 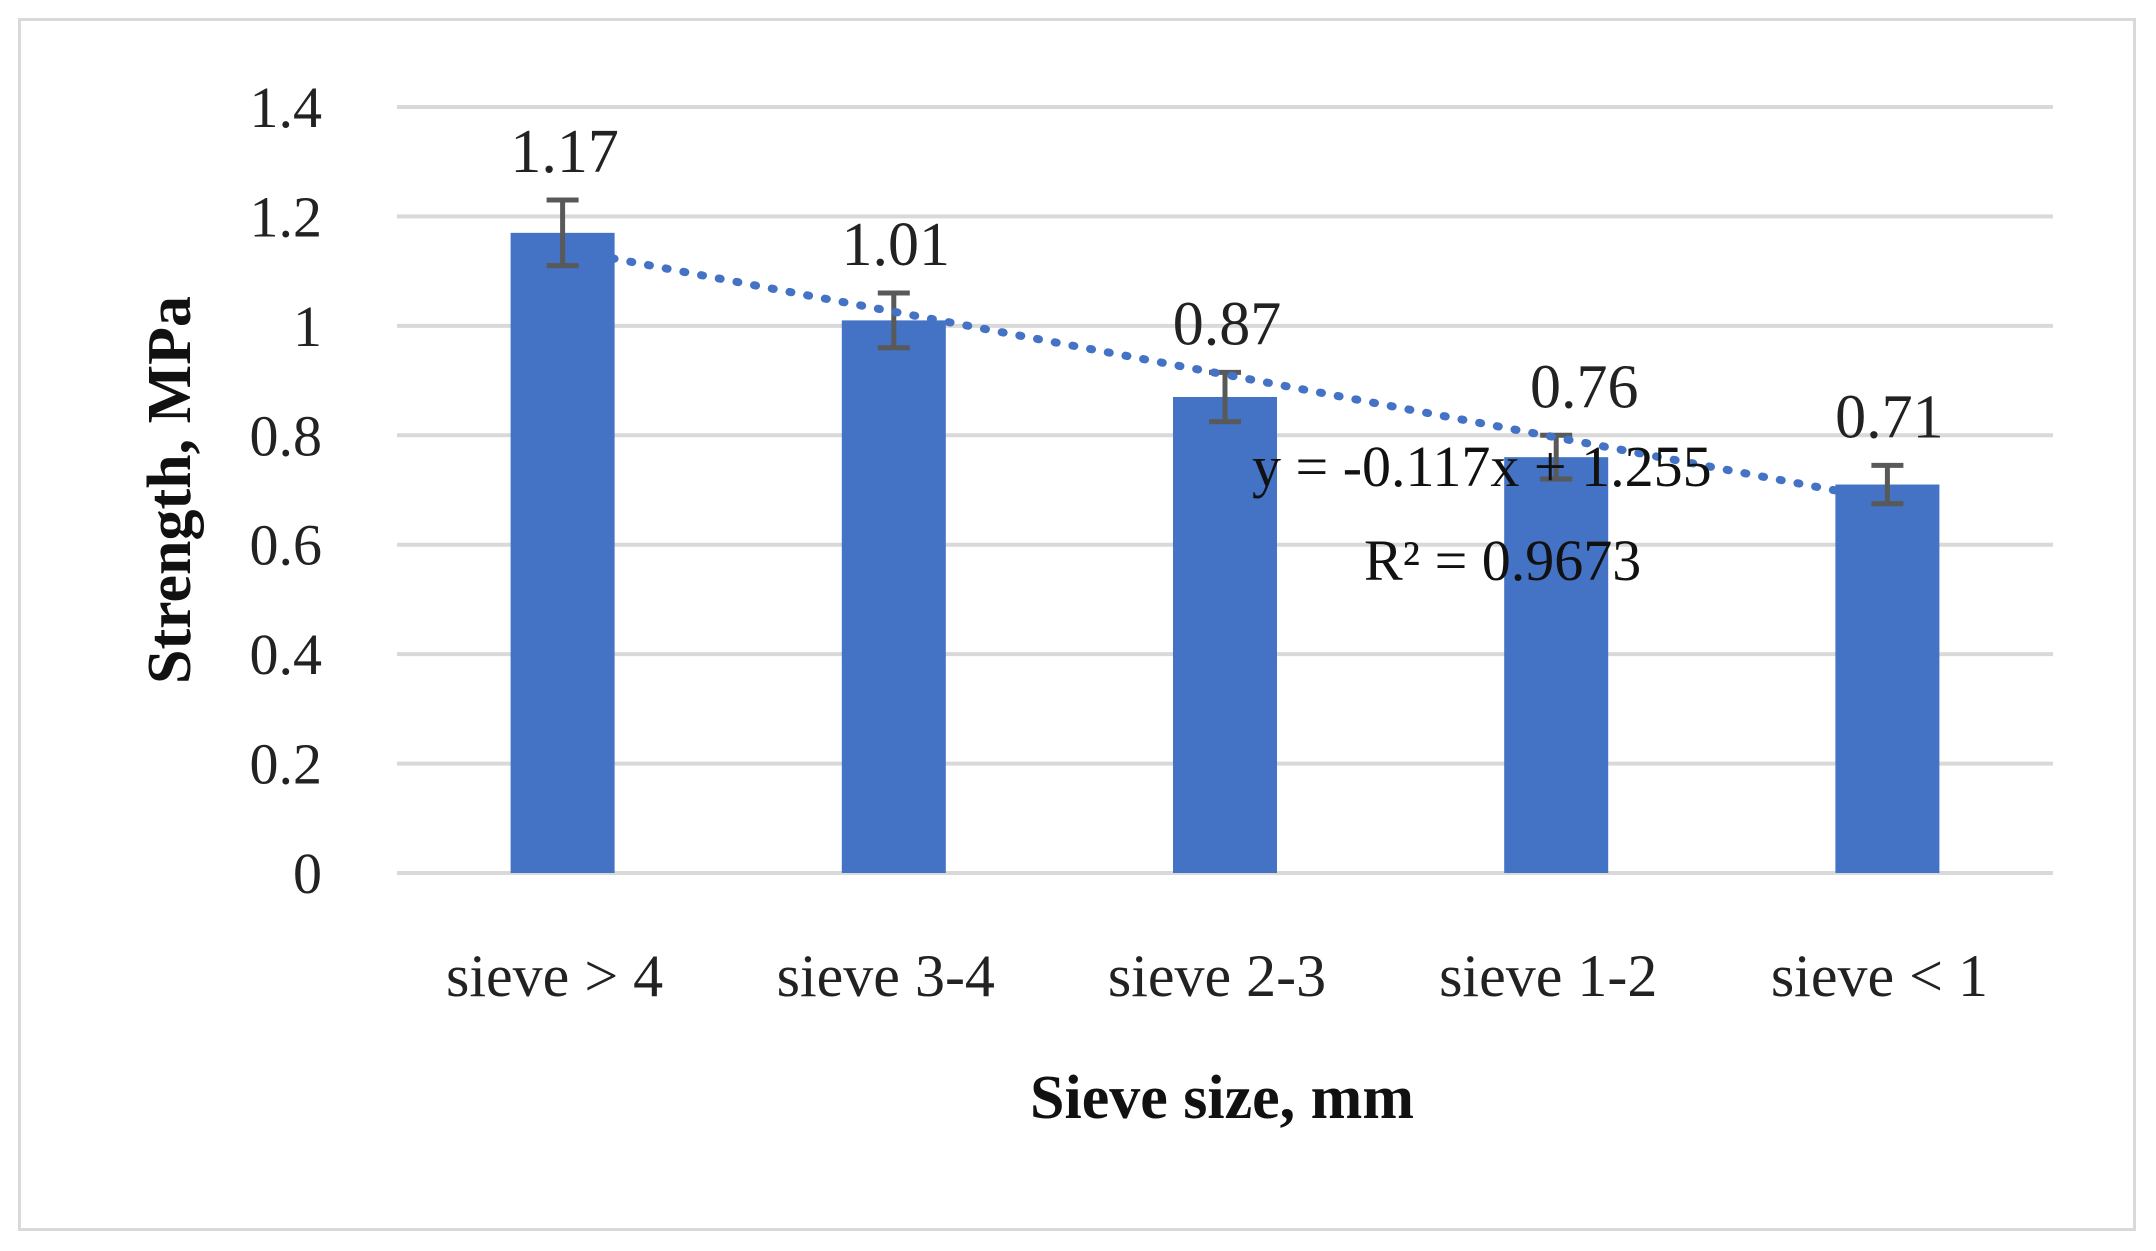 What do you see at coordinates (286, 107) in the screenshot?
I see `y-tick-label: 1.4` at bounding box center [286, 107].